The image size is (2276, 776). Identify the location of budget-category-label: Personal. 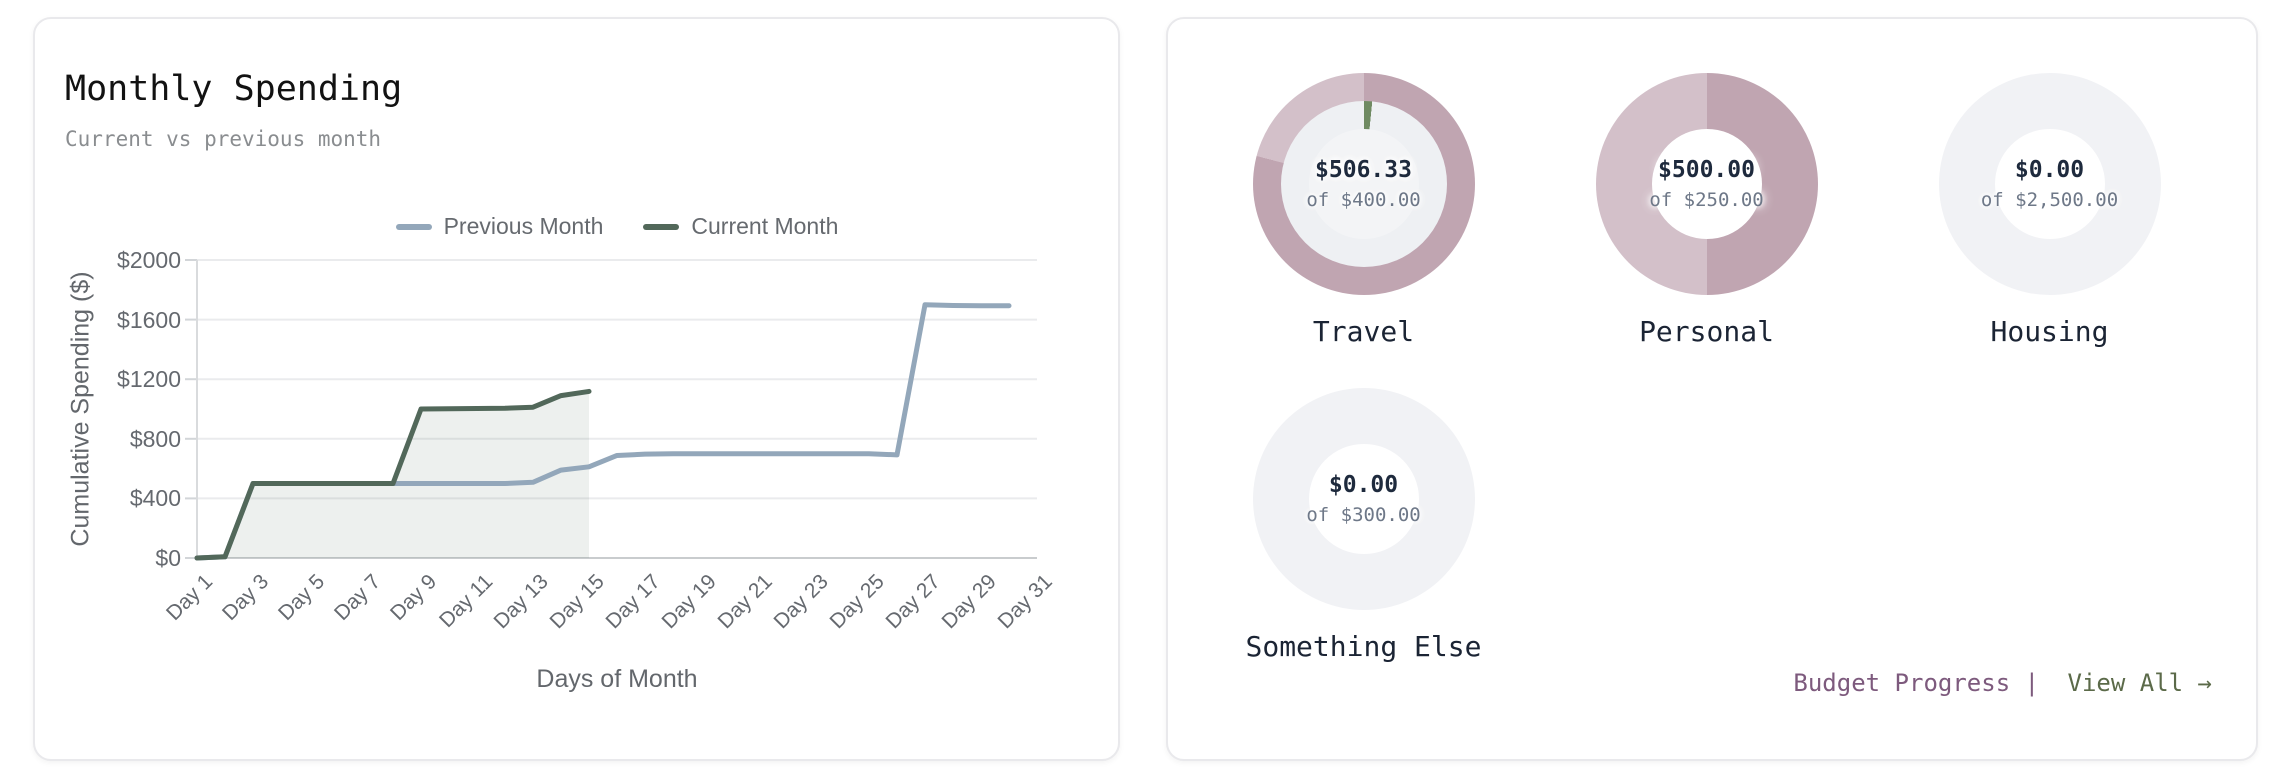
(1706, 331).